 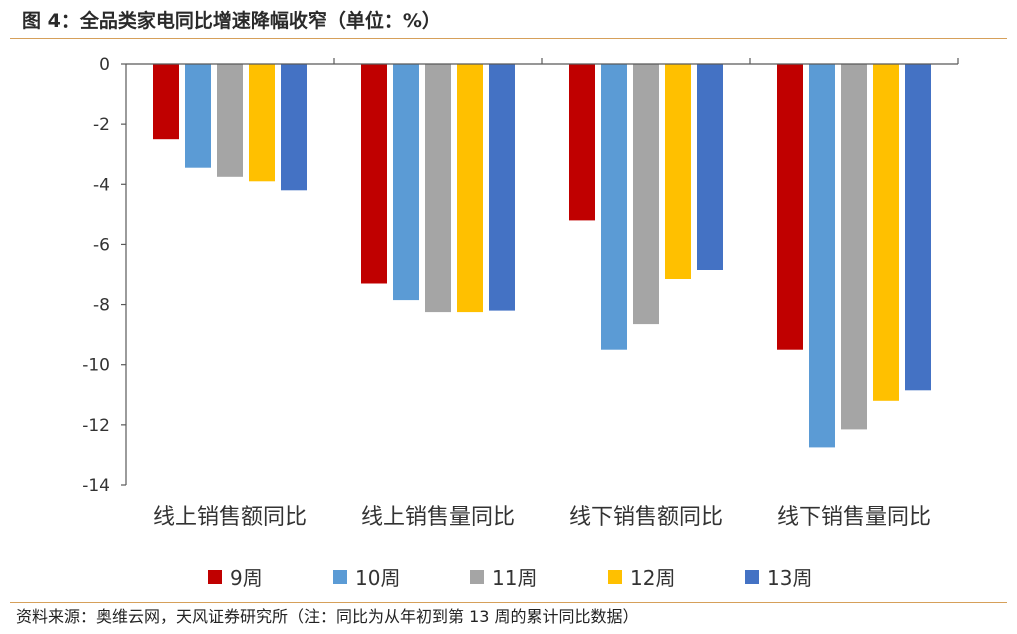 I want to click on legend-label: 10周, so click(x=377, y=578).